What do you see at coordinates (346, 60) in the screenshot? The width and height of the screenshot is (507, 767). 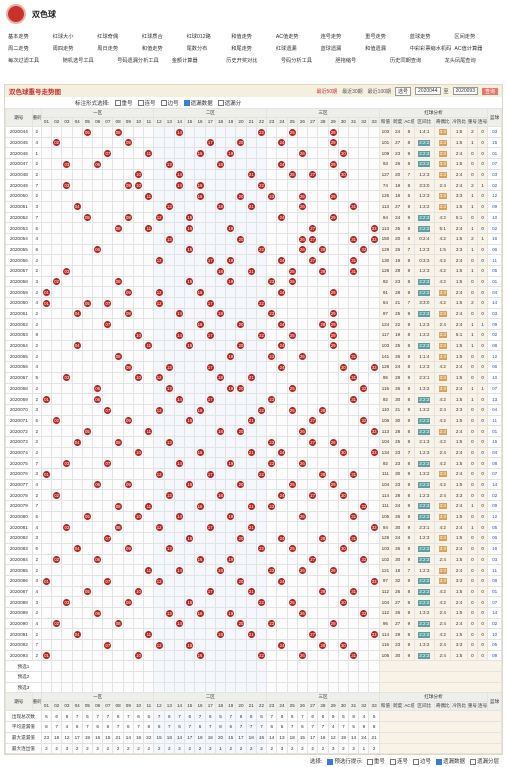 I see `nav-link: 胆拖缩号` at bounding box center [346, 60].